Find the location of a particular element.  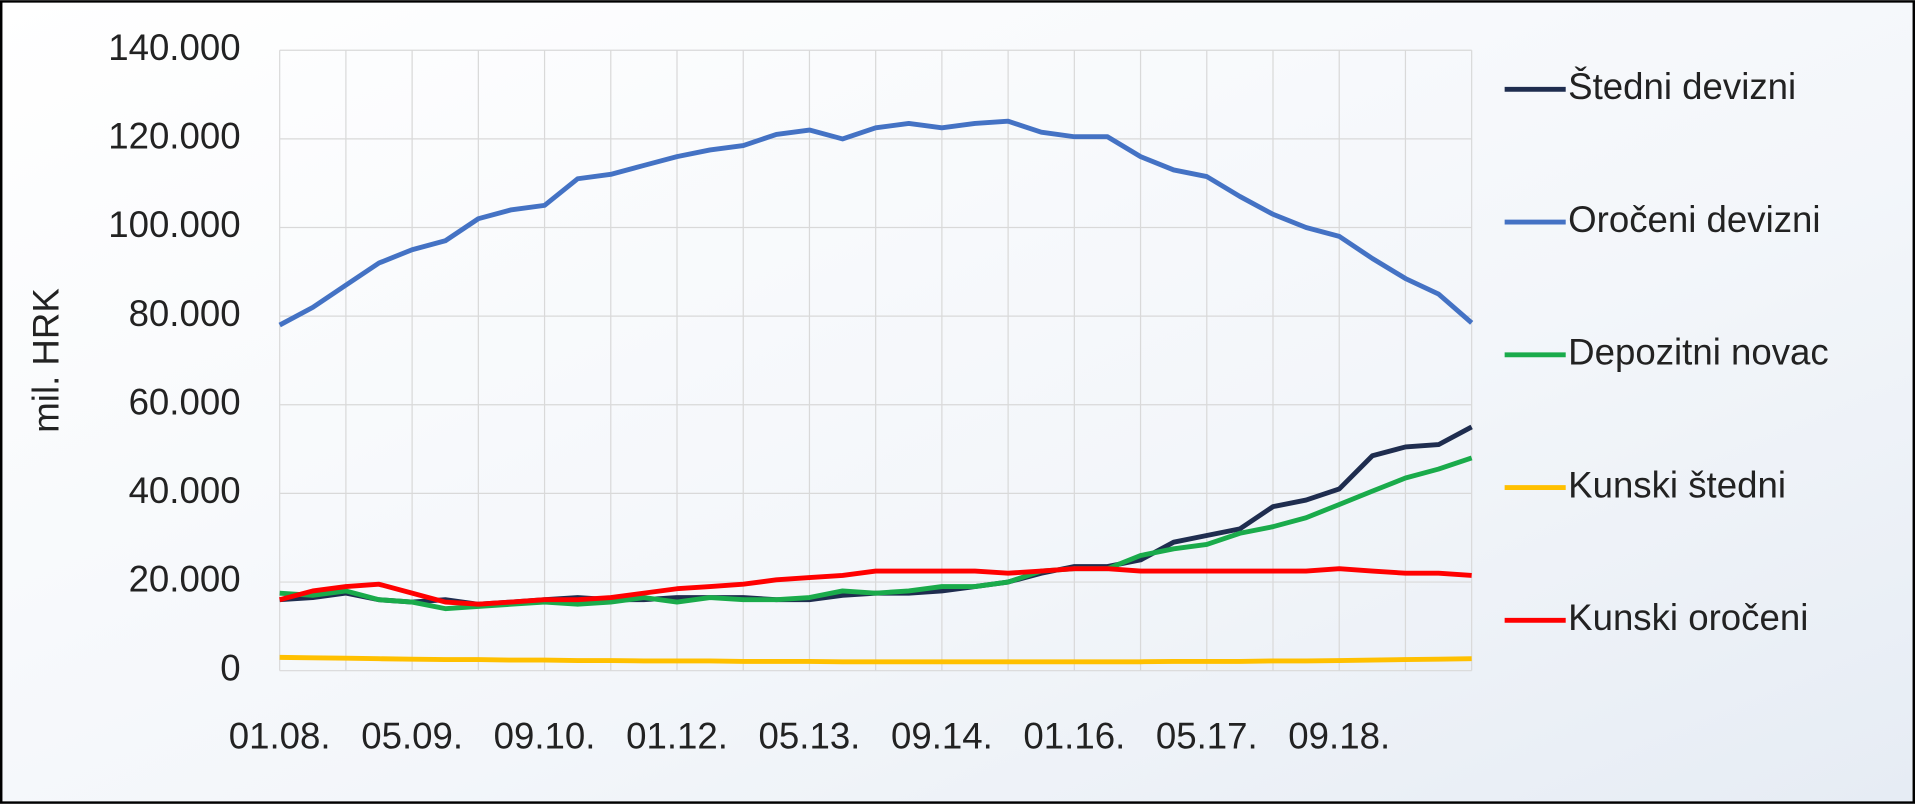

x-tick-label: 01.16. is located at coordinates (1074, 736).